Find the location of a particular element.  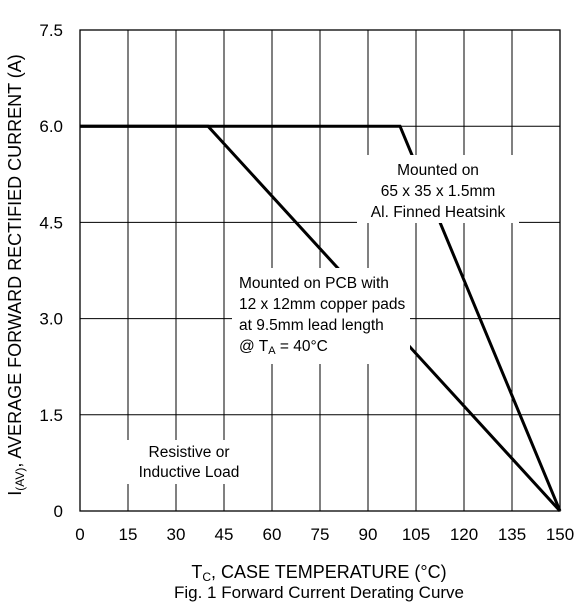

y-tick-labels: 0 1.5 3.0 4.5 6.0 7.5 is located at coordinates (51, 271).